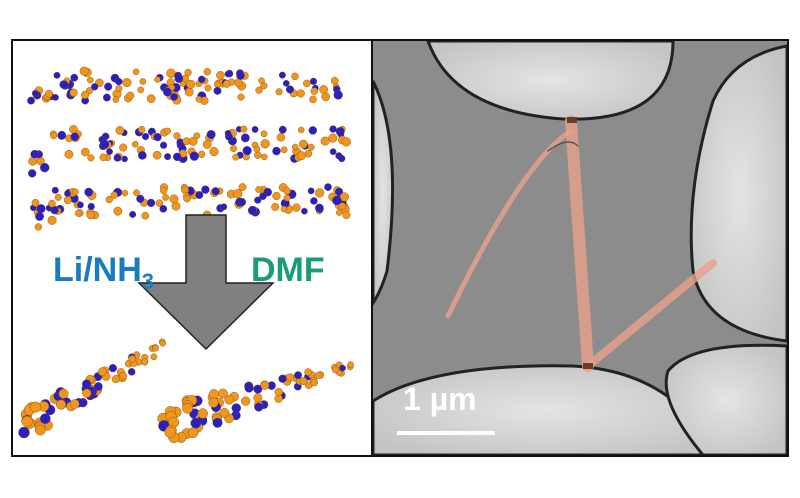 This screenshot has height=498, width=800. What do you see at coordinates (550, 81) in the screenshot?
I see `hole-top` at bounding box center [550, 81].